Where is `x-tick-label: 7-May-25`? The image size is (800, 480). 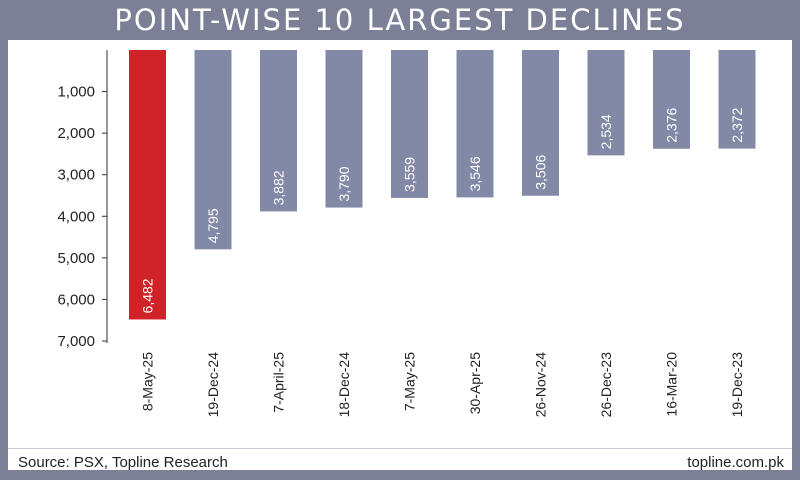
x-tick-label: 7-May-25 is located at coordinates (410, 381).